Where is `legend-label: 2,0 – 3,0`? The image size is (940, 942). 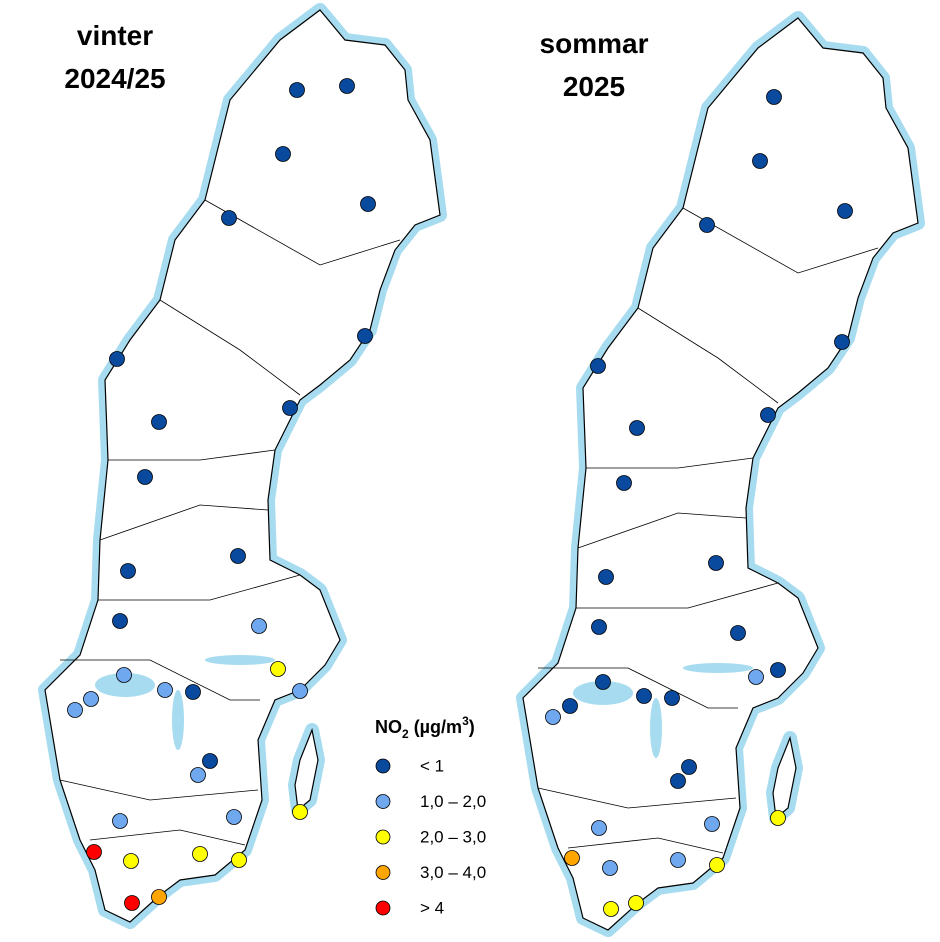 legend-label: 2,0 – 3,0 is located at coordinates (453, 836).